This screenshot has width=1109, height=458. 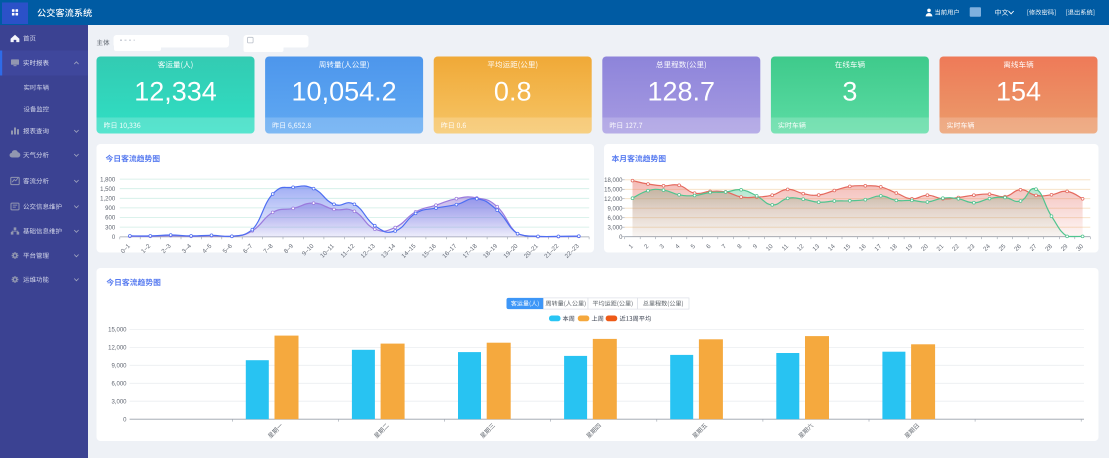 I want to click on svg-text: 300, so click(x=110, y=228).